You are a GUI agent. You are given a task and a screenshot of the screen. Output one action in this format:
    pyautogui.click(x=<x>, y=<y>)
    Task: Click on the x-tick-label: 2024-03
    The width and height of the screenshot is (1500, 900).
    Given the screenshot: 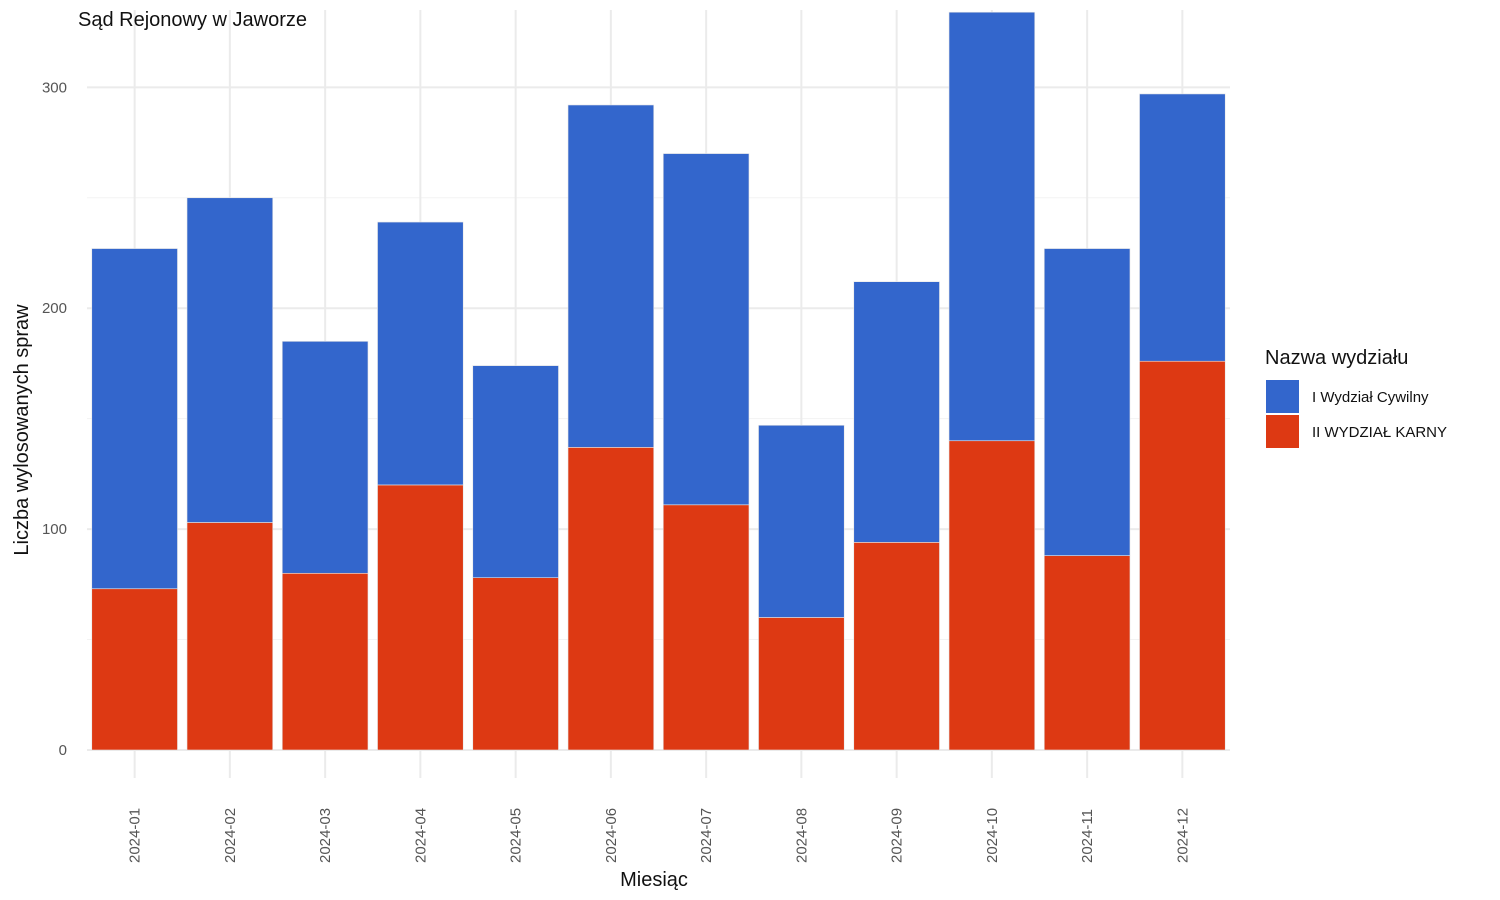 What is the action you would take?
    pyautogui.click(x=325, y=835)
    